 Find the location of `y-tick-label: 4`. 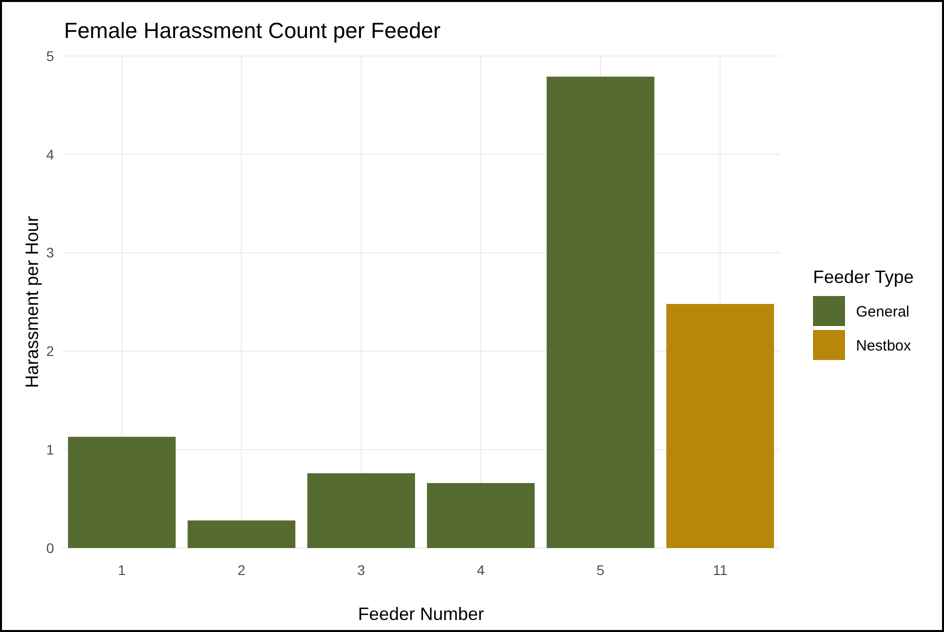

y-tick-label: 4 is located at coordinates (50, 154).